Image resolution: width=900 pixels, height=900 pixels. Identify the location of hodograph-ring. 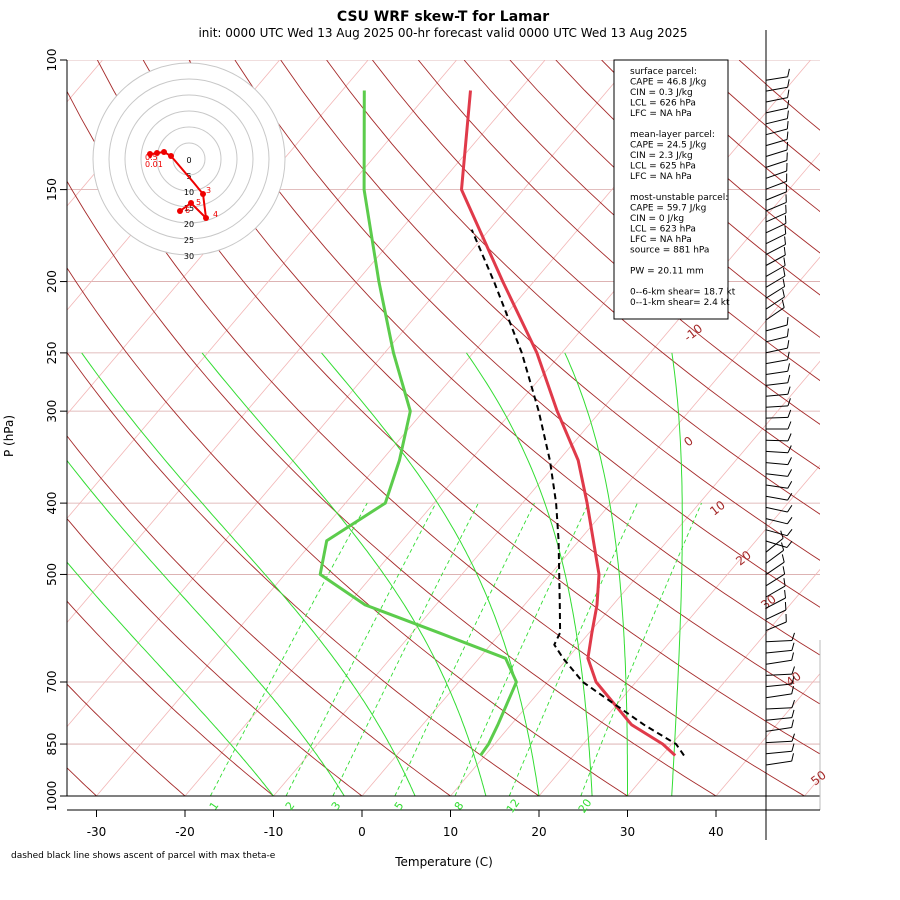
(189, 159).